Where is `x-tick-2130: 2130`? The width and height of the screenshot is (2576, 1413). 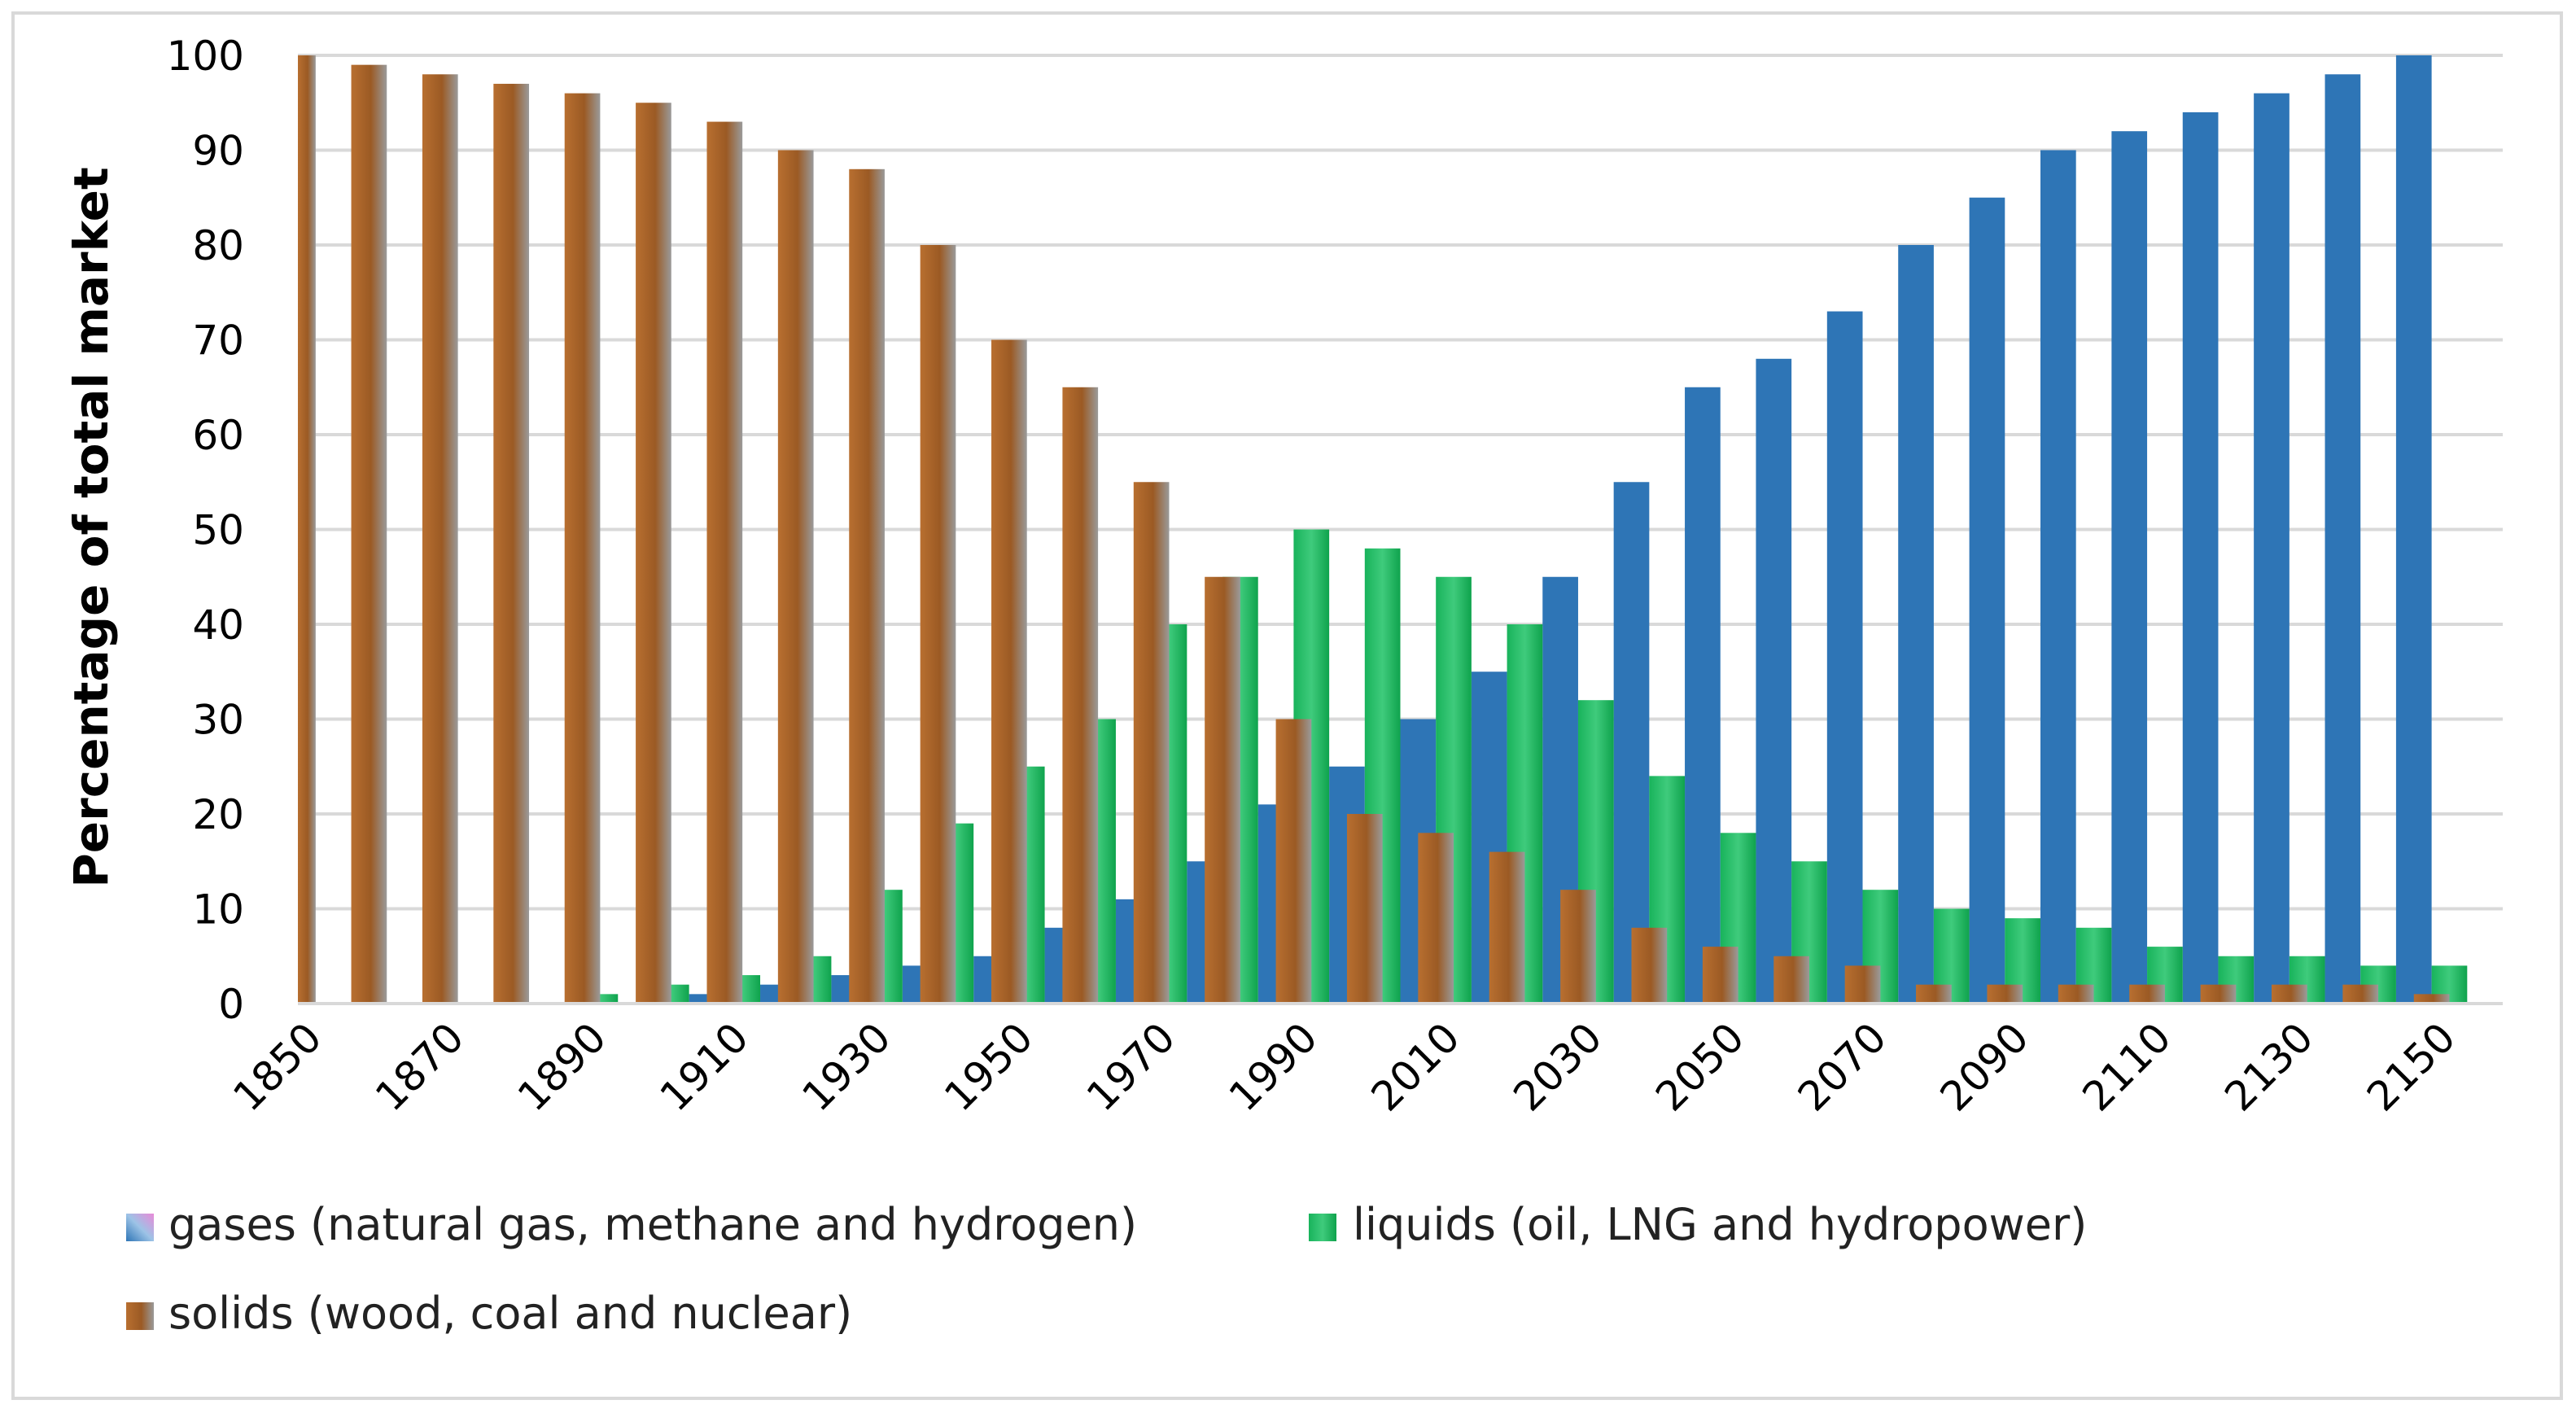 x-tick-2130: 2130 is located at coordinates (2268, 1066).